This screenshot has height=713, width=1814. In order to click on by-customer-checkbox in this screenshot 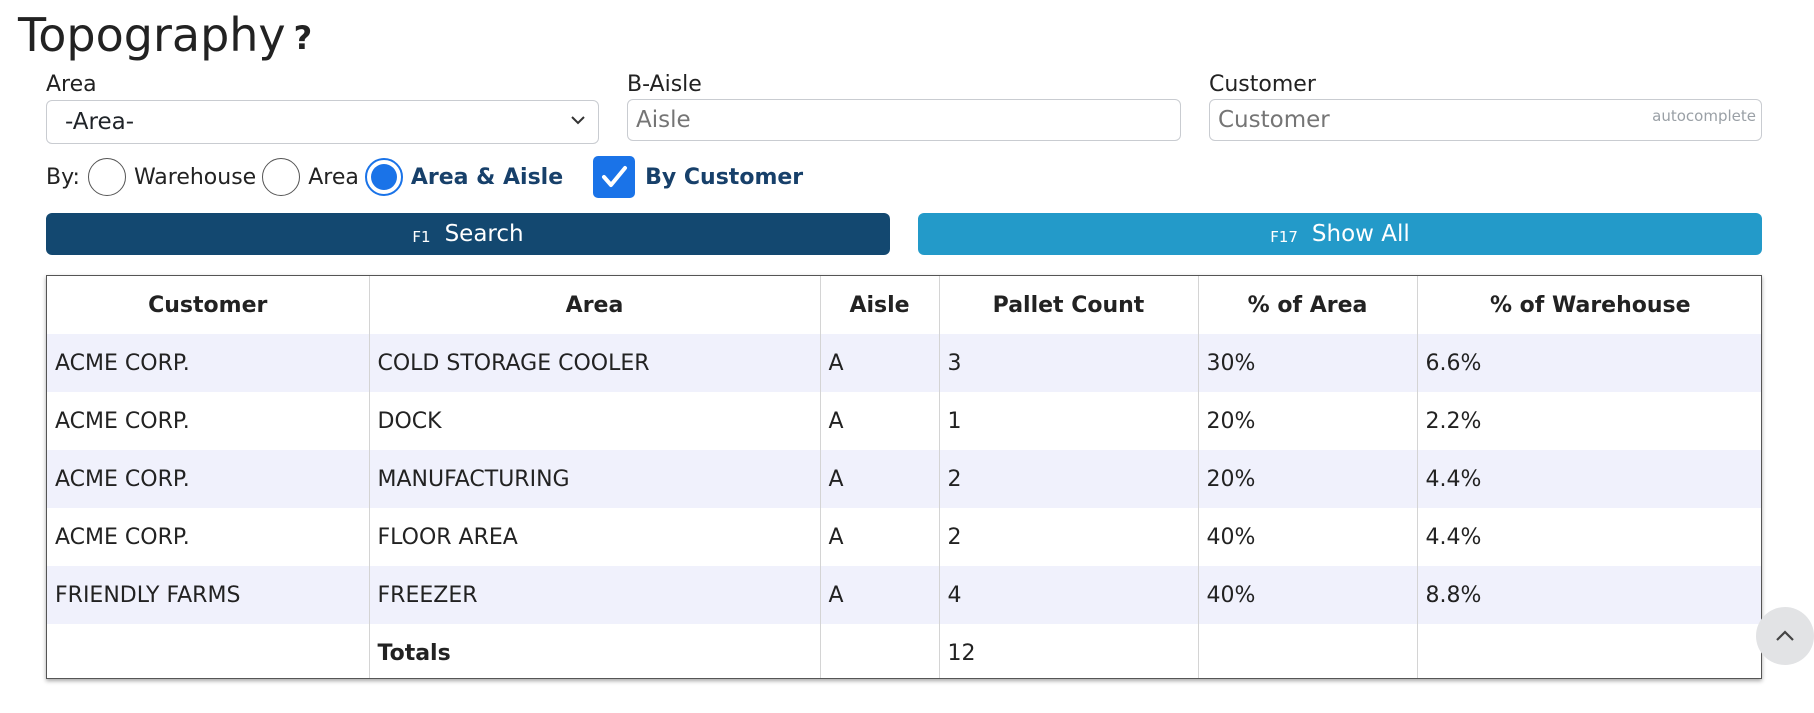, I will do `click(614, 177)`.